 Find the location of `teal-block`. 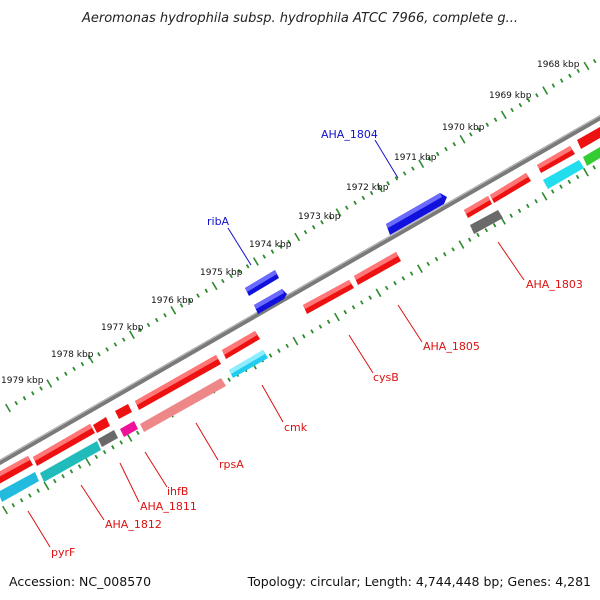

teal-block is located at coordinates (70, 461).